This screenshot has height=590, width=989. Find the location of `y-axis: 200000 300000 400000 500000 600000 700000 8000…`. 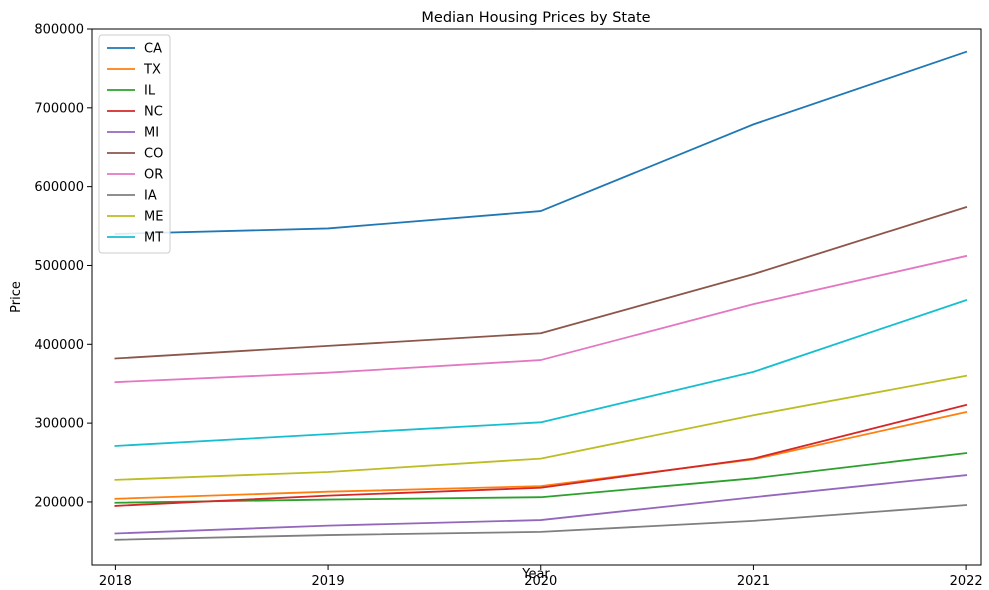

y-axis: 200000 300000 400000 500000 600000 700000 8000… is located at coordinates (63, 266).